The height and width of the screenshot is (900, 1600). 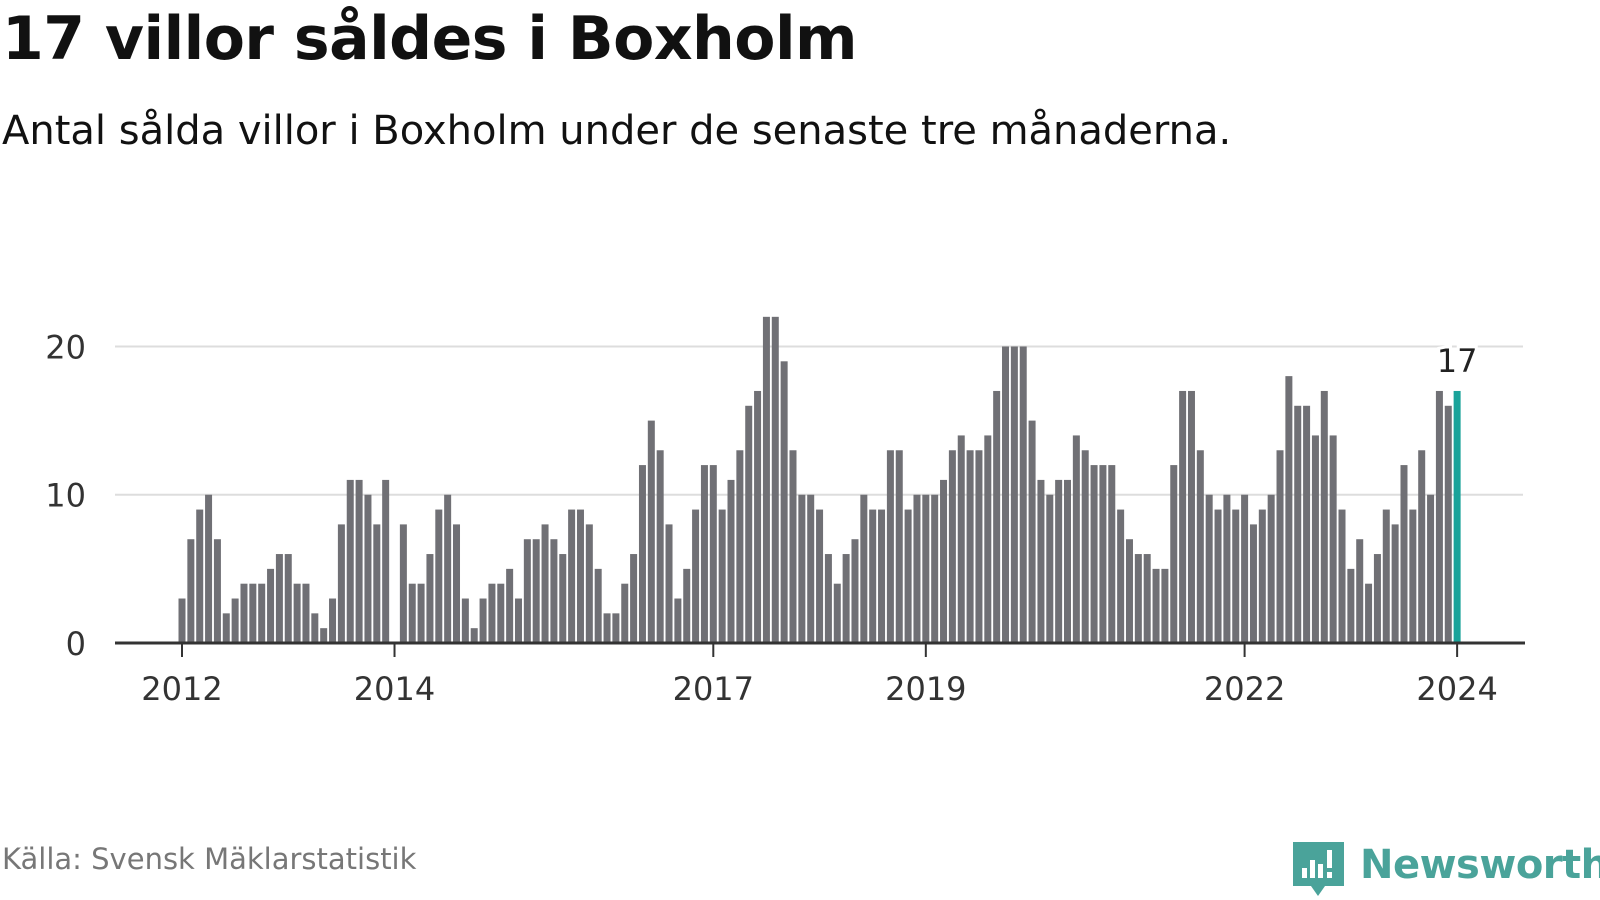 I want to click on x-tick-label: 2012, so click(x=181, y=689).